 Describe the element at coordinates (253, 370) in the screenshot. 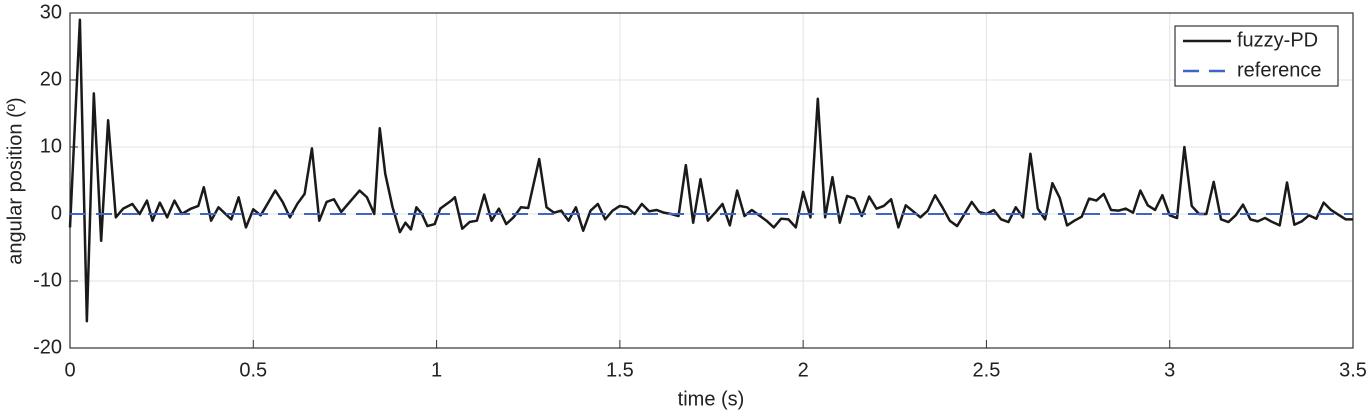

I see `x-tick-label: 0.5` at that location.